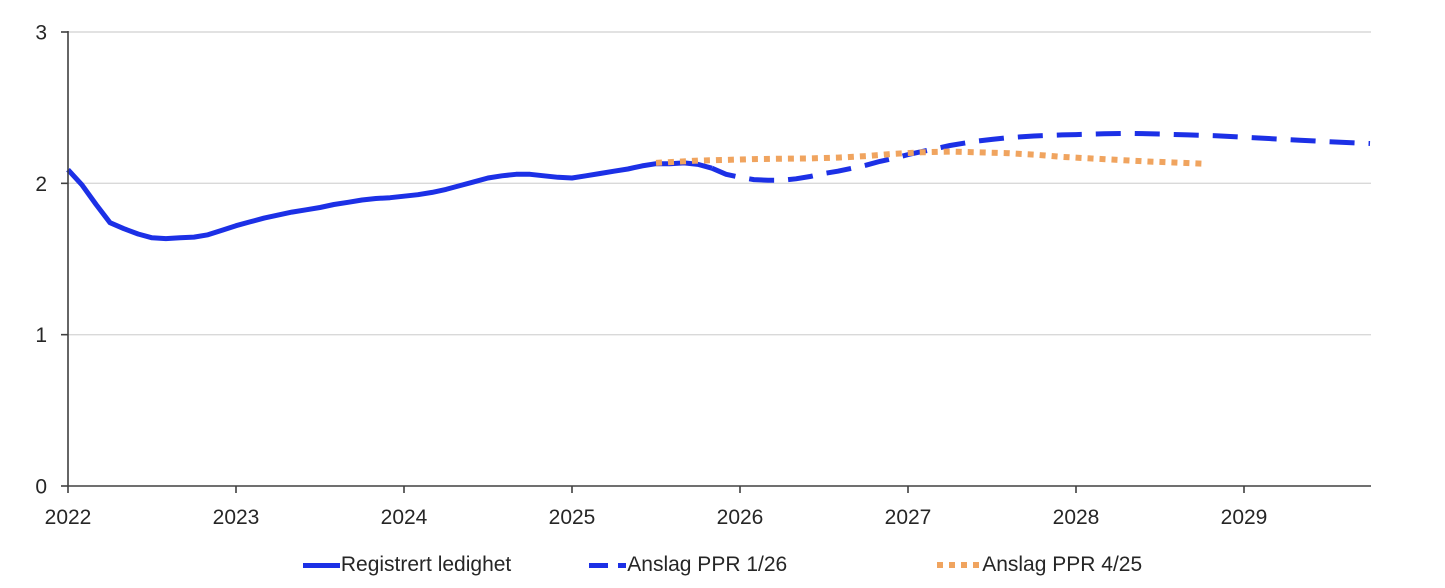 This screenshot has height=588, width=1445. I want to click on x-tick-label: 2025, so click(572, 517).